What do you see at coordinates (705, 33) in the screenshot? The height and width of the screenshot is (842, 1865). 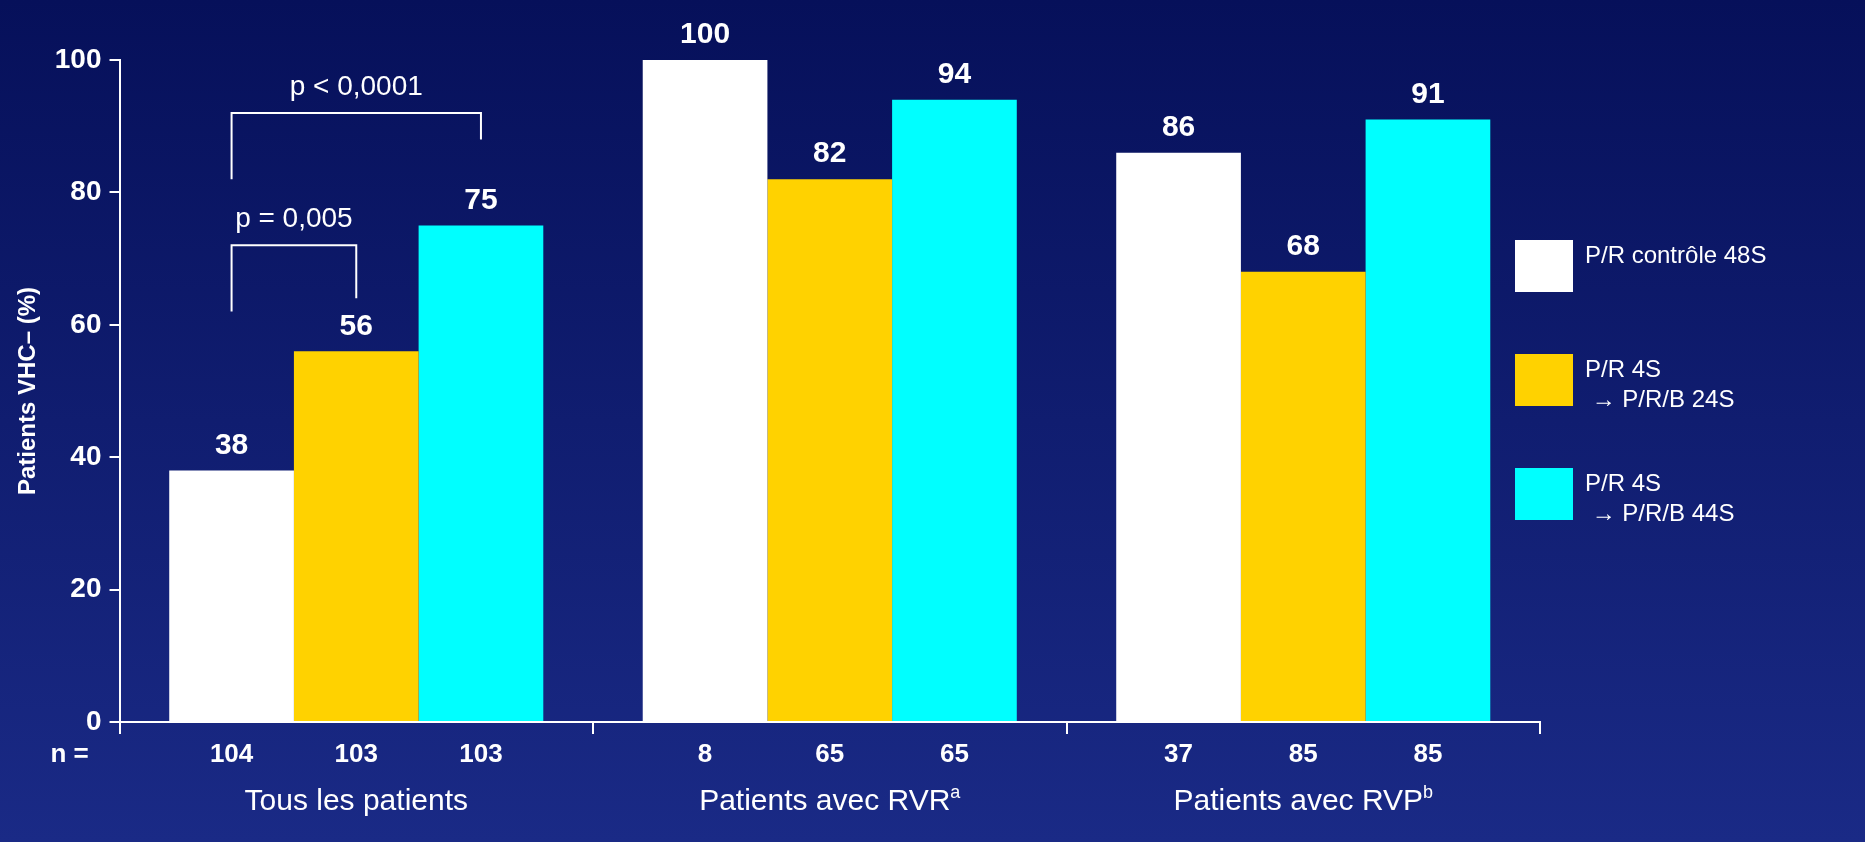 I see `data-label: 100` at bounding box center [705, 33].